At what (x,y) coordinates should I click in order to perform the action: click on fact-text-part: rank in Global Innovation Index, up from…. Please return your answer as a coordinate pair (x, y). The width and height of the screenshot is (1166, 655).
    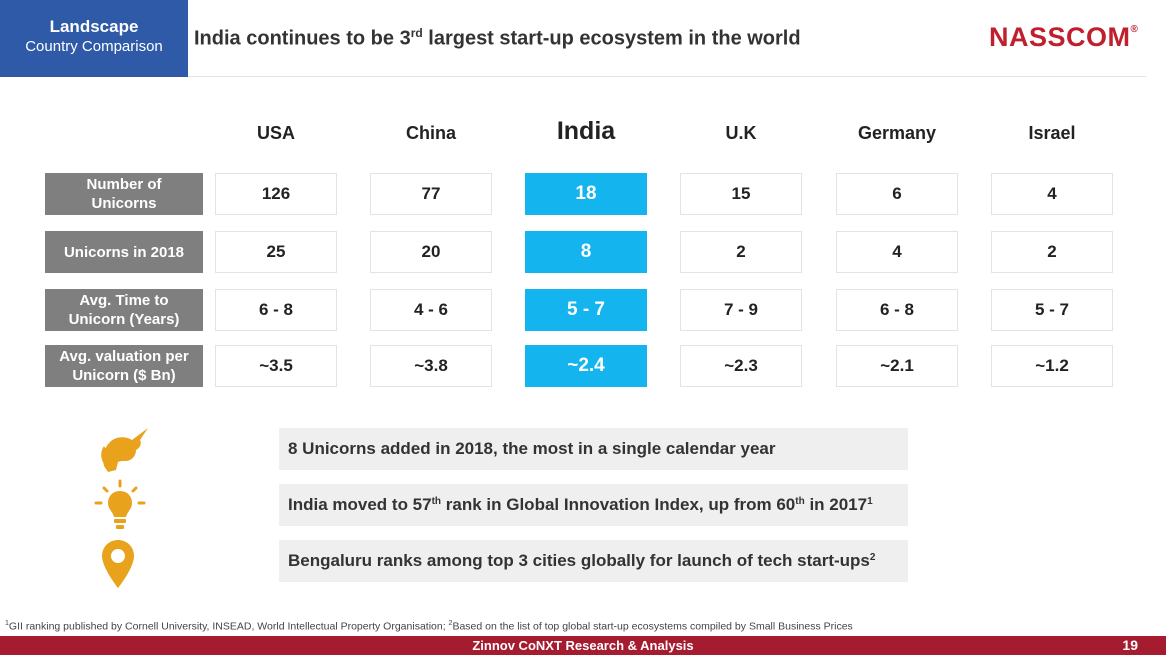
    Looking at the image, I should click on (618, 504).